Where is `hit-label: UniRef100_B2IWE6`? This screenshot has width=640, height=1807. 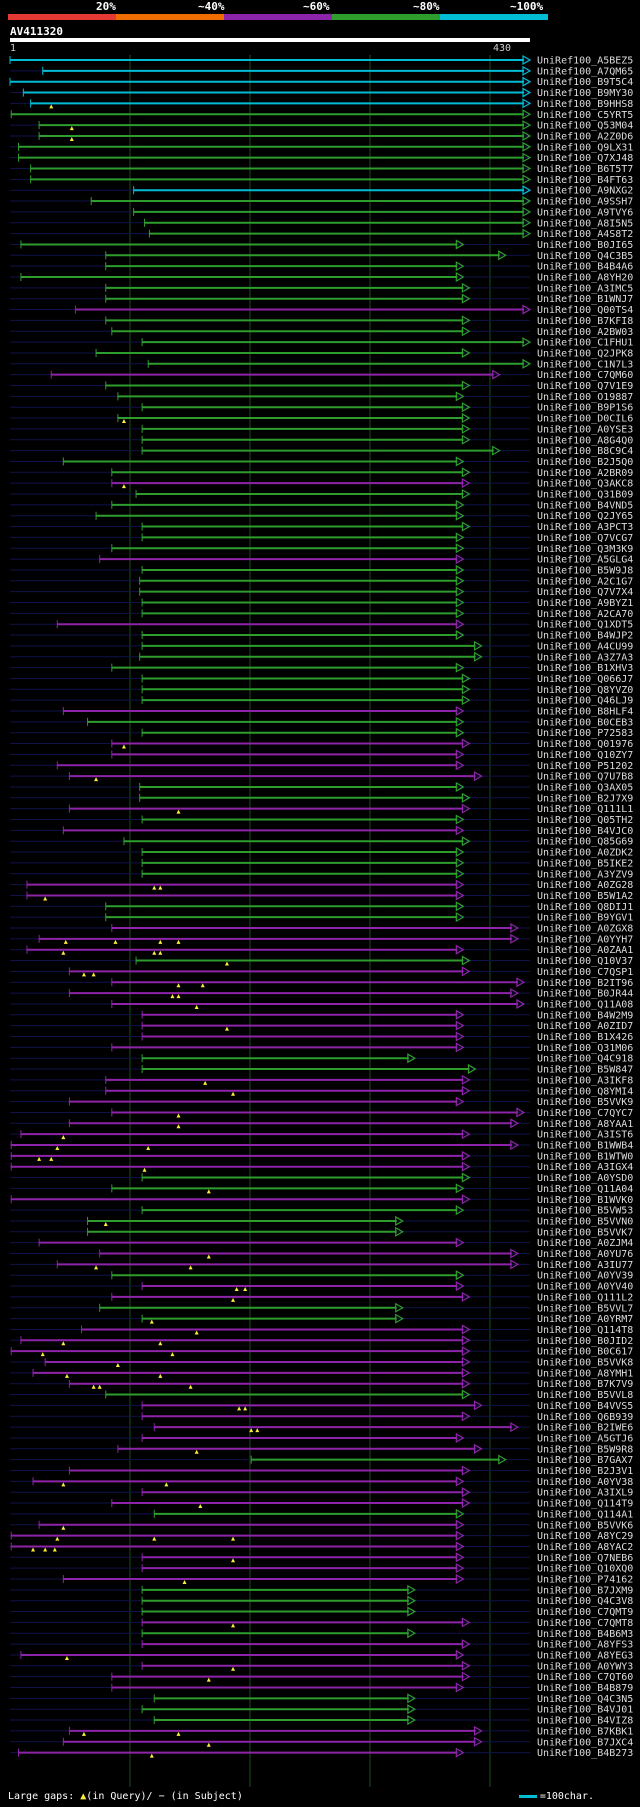 hit-label: UniRef100_B2IWE6 is located at coordinates (585, 1428).